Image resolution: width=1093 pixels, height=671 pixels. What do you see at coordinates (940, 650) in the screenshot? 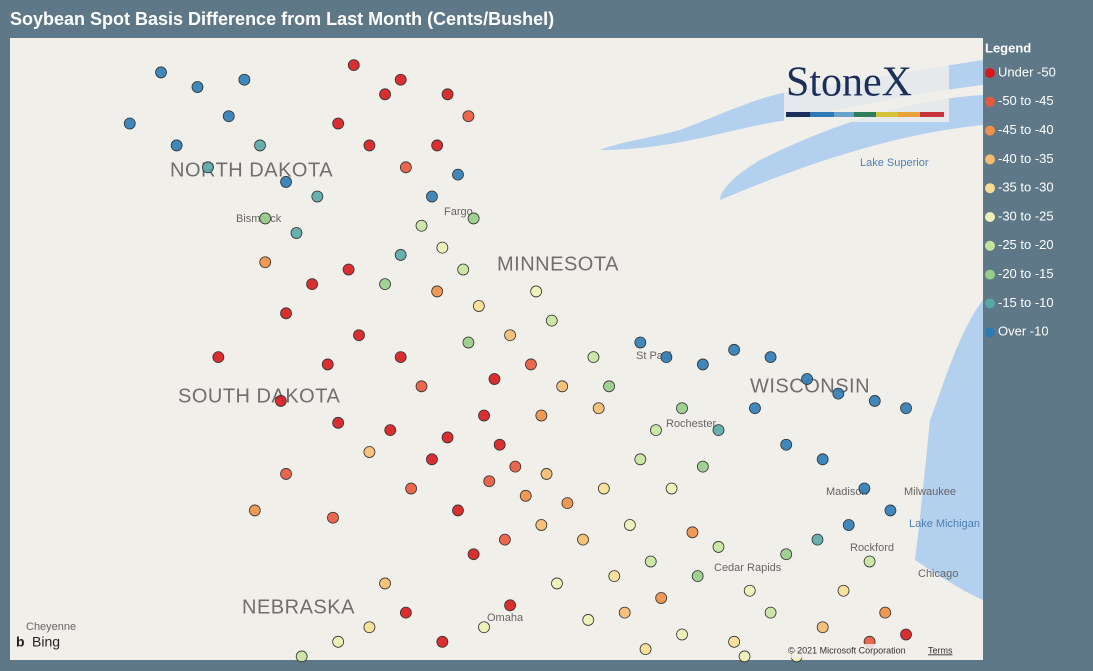
I see `terms-link: Terms` at bounding box center [940, 650].